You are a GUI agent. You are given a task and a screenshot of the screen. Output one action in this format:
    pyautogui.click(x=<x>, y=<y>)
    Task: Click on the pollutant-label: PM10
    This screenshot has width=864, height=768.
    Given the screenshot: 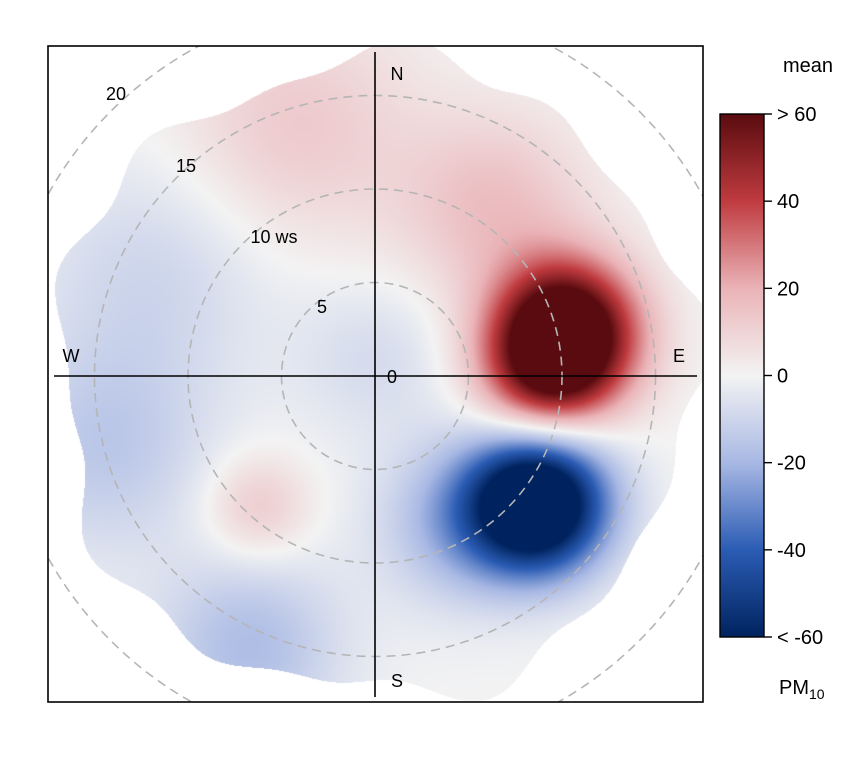 What is the action you would take?
    pyautogui.click(x=802, y=689)
    